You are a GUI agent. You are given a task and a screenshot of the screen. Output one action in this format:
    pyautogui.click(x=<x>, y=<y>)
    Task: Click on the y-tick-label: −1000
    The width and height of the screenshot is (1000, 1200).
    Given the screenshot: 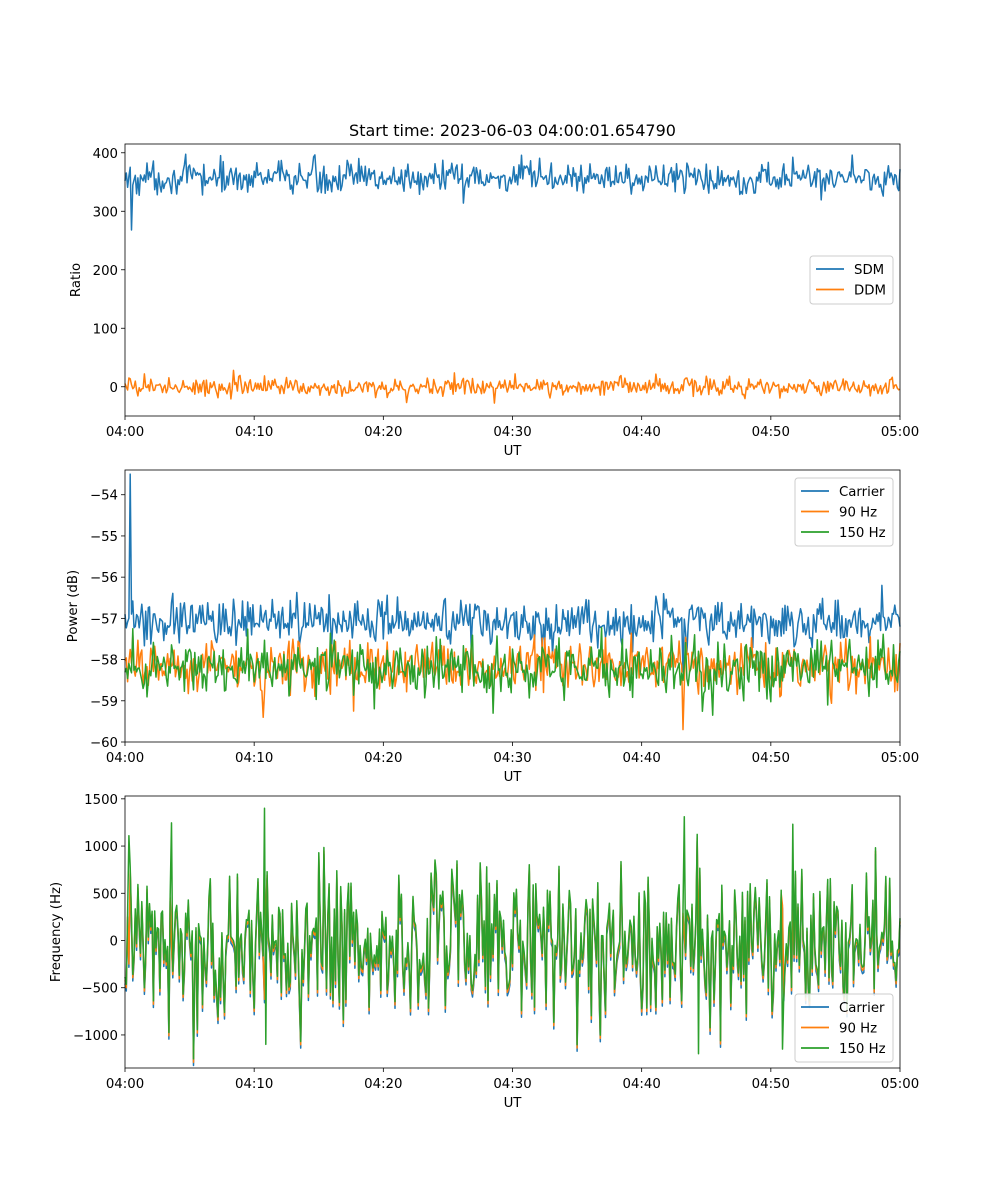 What is the action you would take?
    pyautogui.click(x=95, y=1036)
    